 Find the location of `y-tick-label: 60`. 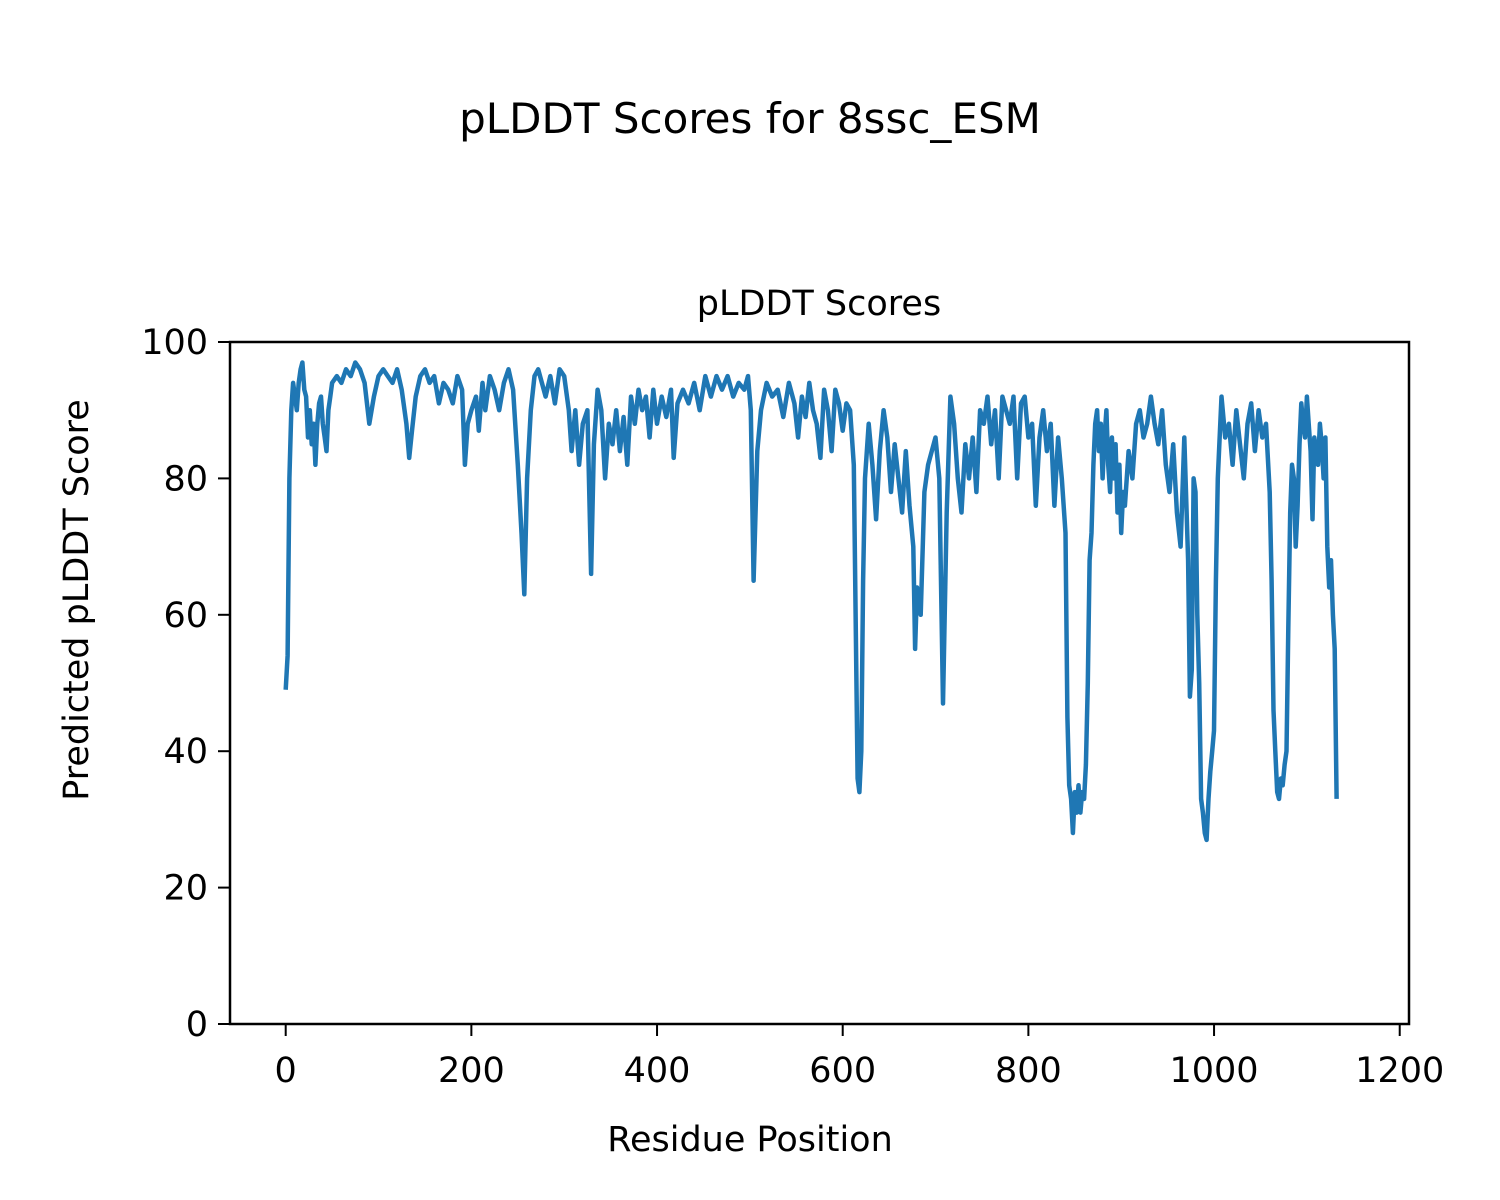

y-tick-label: 60 is located at coordinates (185, 616).